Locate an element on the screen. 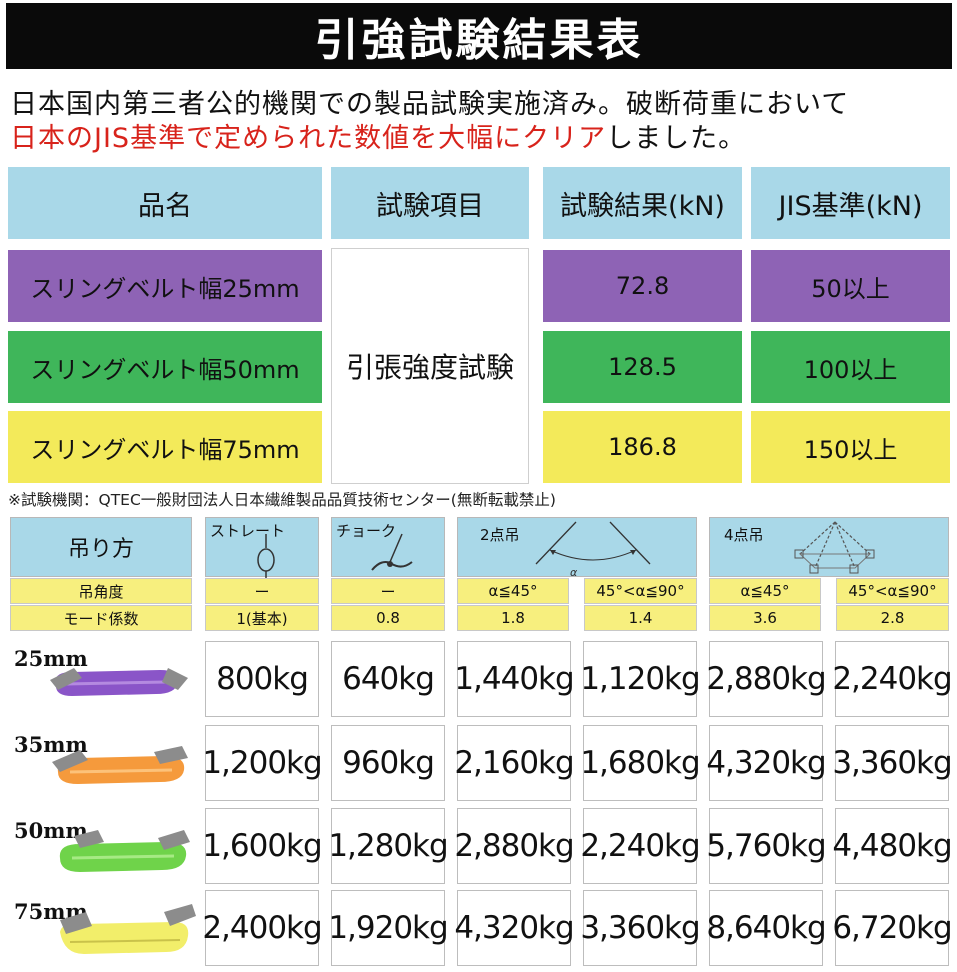  two-point-sling-icon: α is located at coordinates (593, 549).